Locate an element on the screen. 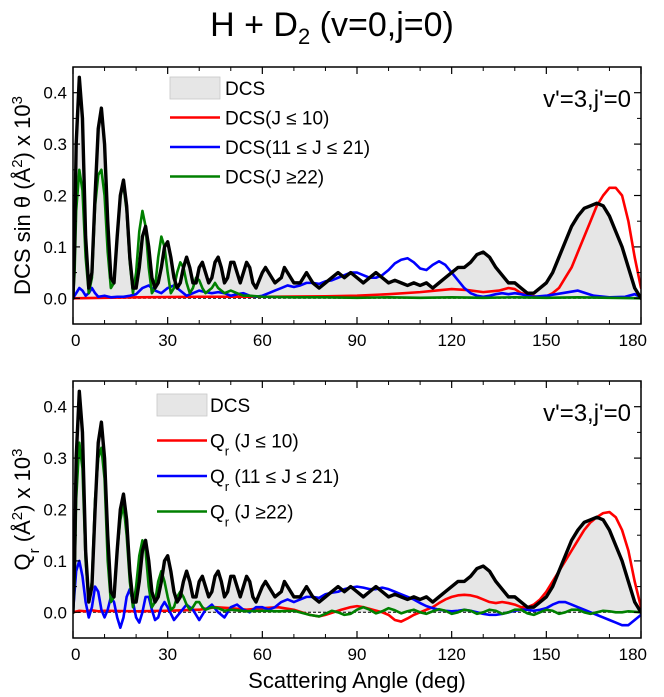 The image size is (664, 697). top-legend-label-3: DCS(J ≥22) is located at coordinates (274, 178).